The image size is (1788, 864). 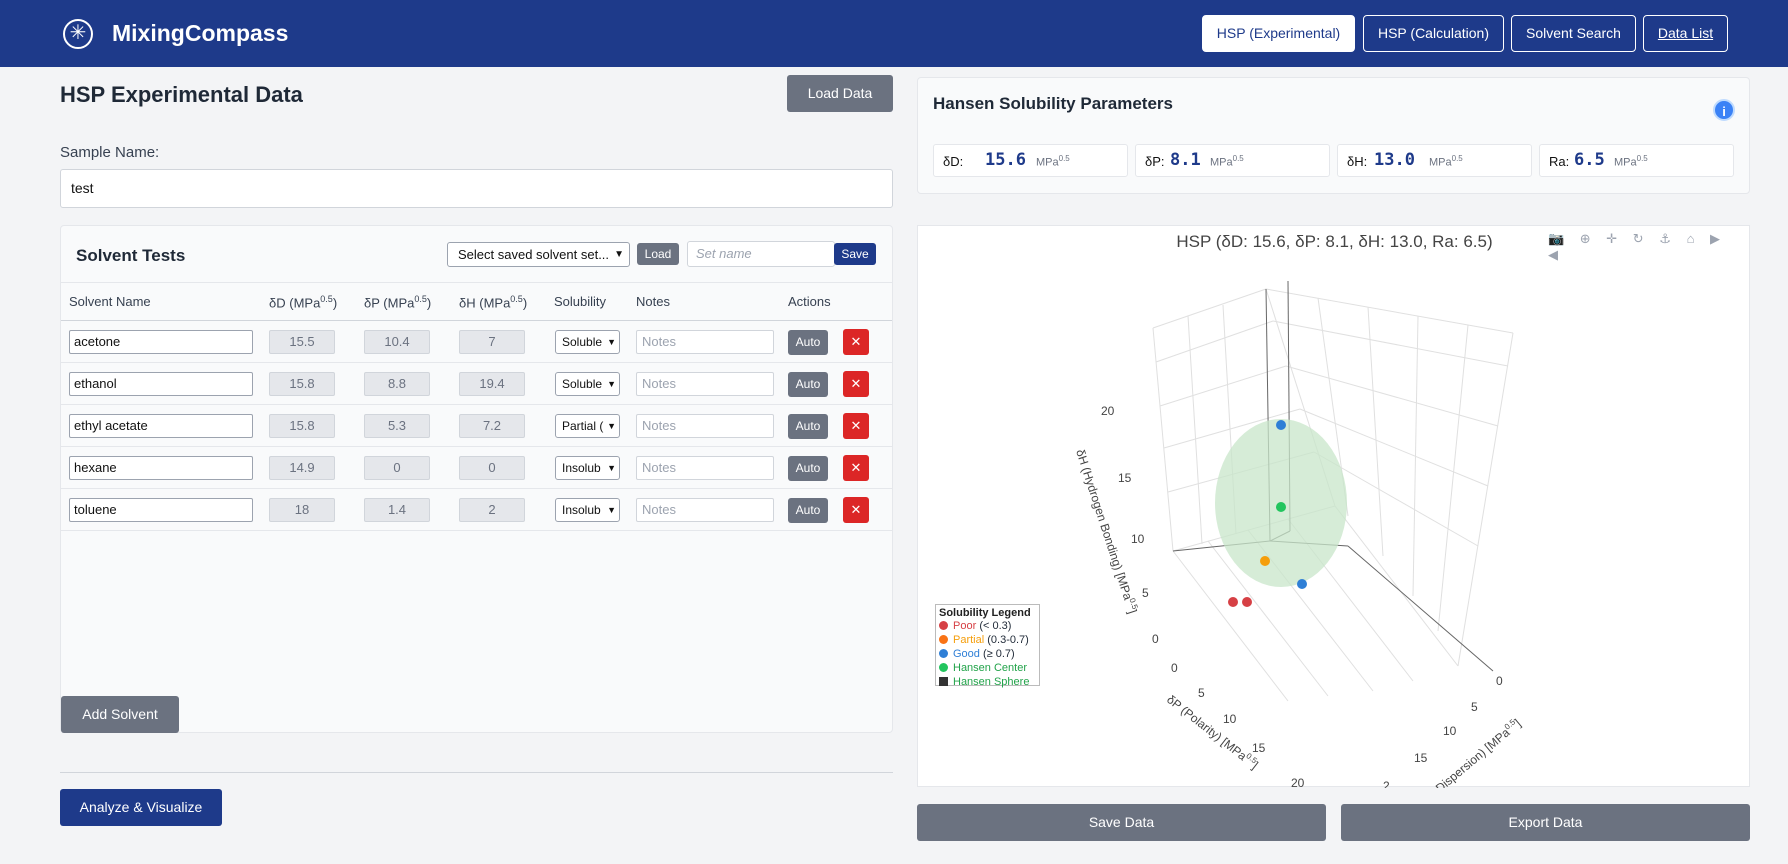 I want to click on saved-set-select: Select saved solvent set... ▼, so click(x=538, y=254).